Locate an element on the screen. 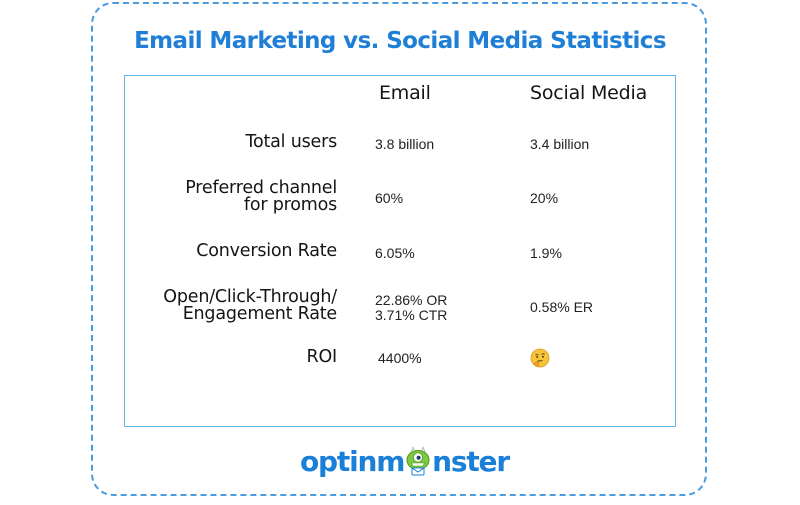 This screenshot has width=800, height=505. cell-email-roi: 4400% is located at coordinates (400, 358).